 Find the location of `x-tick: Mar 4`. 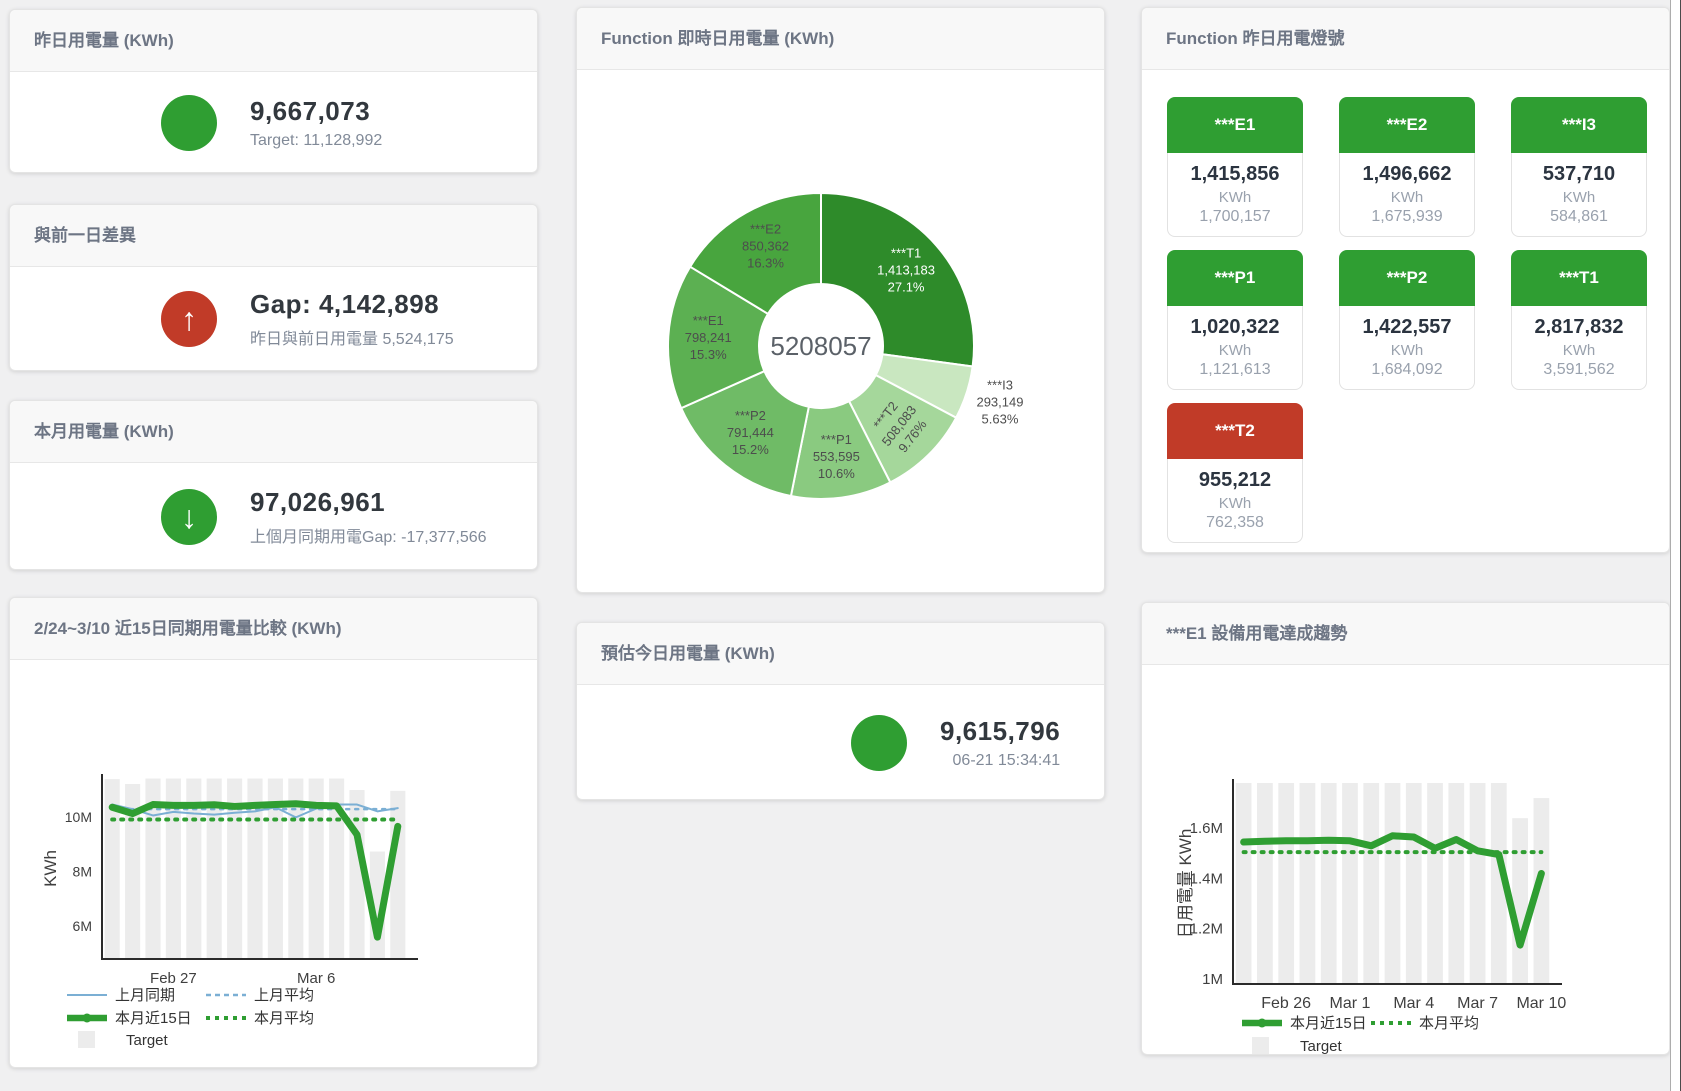

x-tick: Mar 4 is located at coordinates (1413, 1003).